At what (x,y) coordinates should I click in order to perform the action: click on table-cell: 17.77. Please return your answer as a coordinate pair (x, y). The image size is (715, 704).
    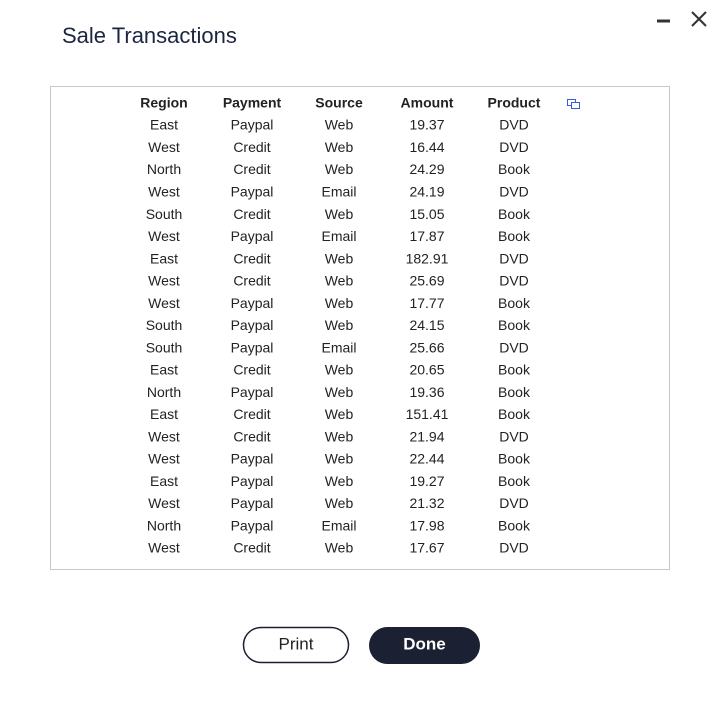
    Looking at the image, I should click on (426, 303).